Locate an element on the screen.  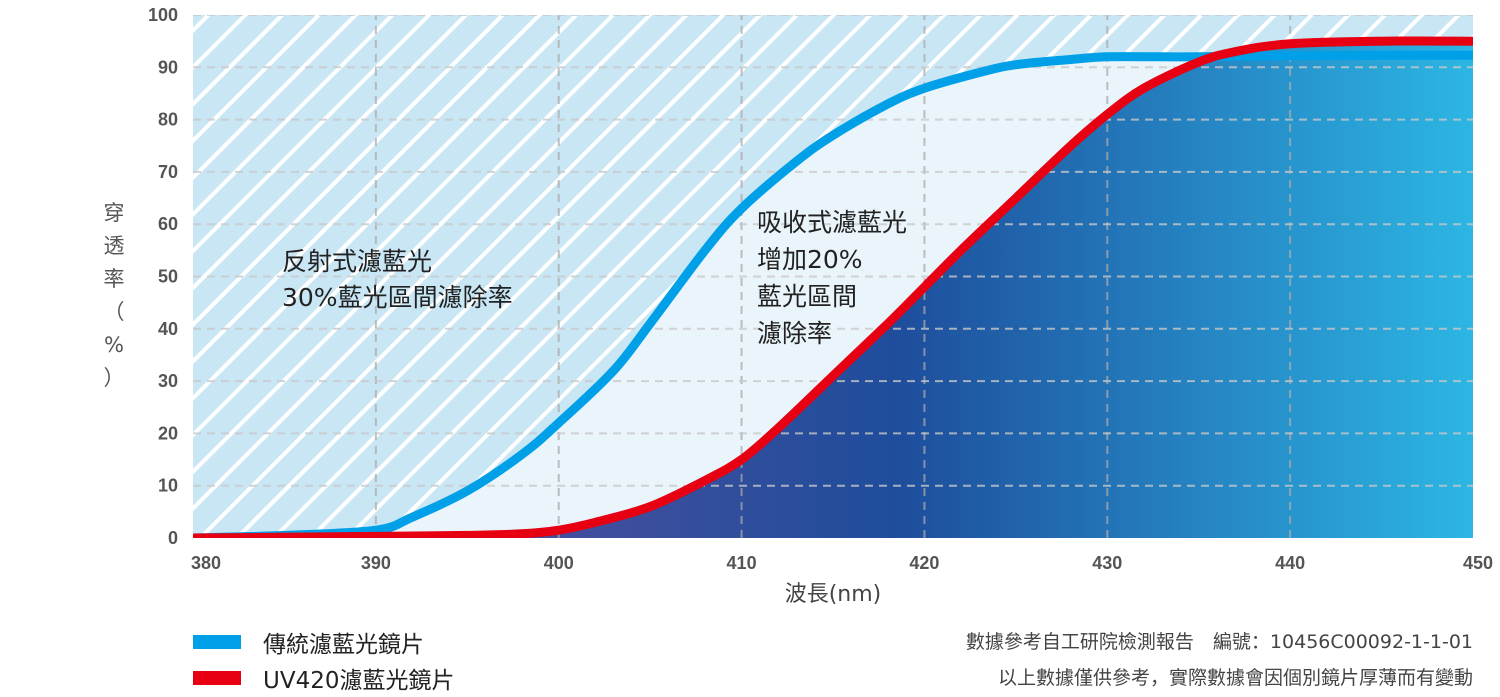
y-tick-label-70: 70 is located at coordinates (168, 172).